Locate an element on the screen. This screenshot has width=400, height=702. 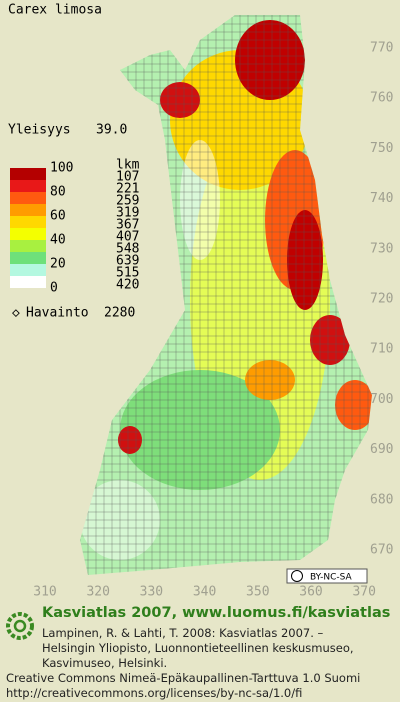
northing-label: 680 is located at coordinates (381, 499).